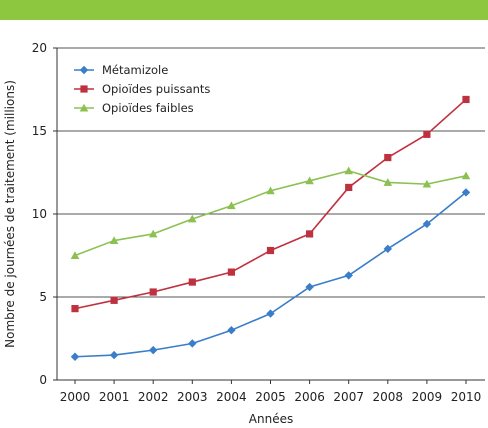  What do you see at coordinates (427, 224) in the screenshot?
I see `data-point-0-2009` at bounding box center [427, 224].